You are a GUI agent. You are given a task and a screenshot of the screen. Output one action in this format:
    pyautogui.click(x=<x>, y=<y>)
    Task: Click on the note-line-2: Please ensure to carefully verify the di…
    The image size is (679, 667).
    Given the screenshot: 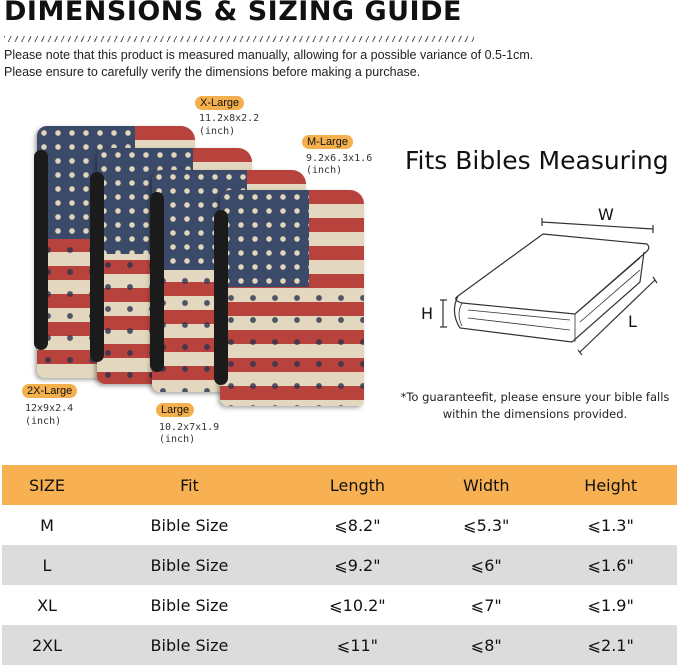 What is the action you would take?
    pyautogui.click(x=212, y=72)
    